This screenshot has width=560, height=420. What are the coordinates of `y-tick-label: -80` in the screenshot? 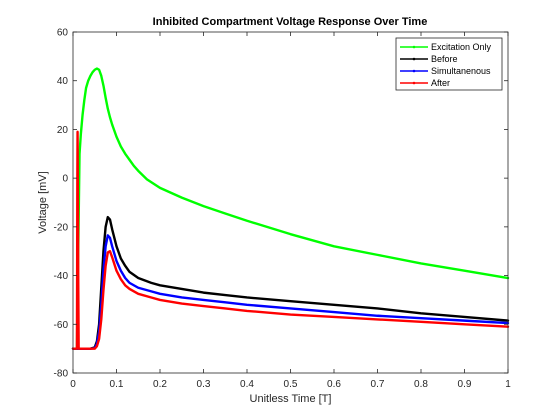 It's located at (61, 374).